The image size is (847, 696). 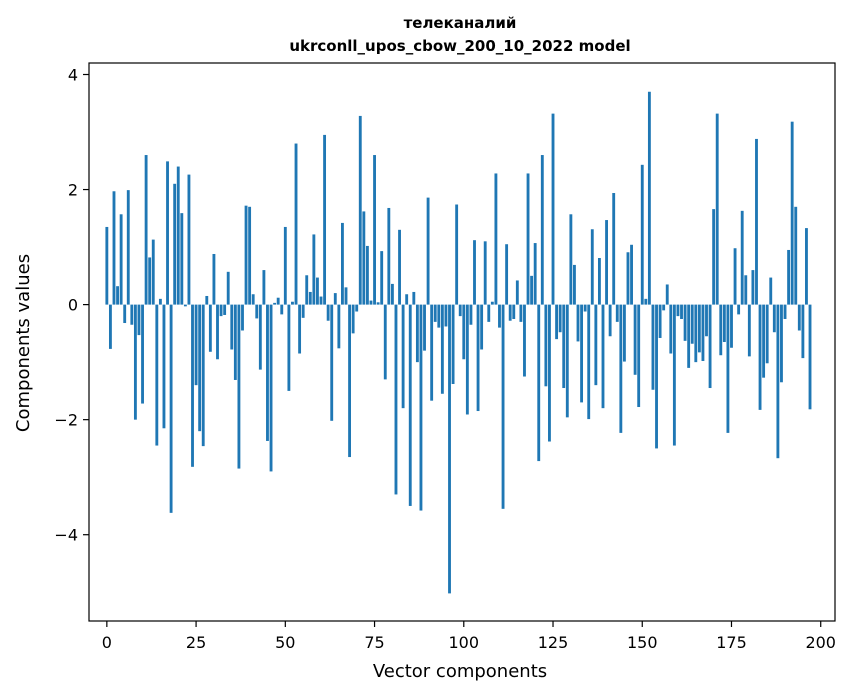 I want to click on x-tick-label: 0, so click(x=107, y=642).